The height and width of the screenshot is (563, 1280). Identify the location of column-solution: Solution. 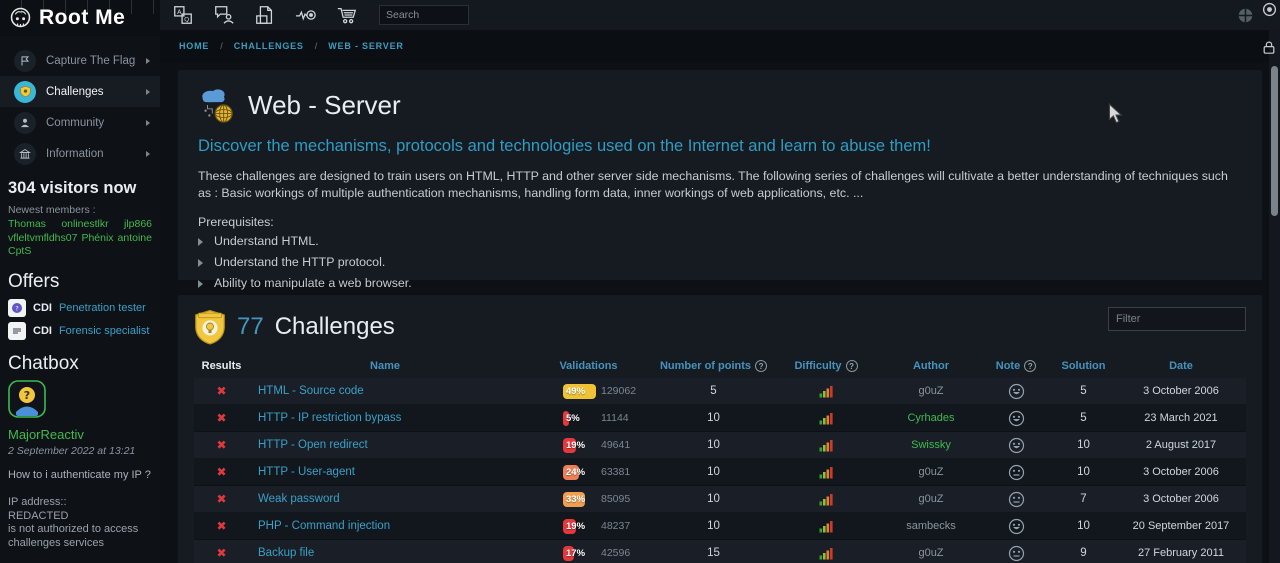
(1083, 366).